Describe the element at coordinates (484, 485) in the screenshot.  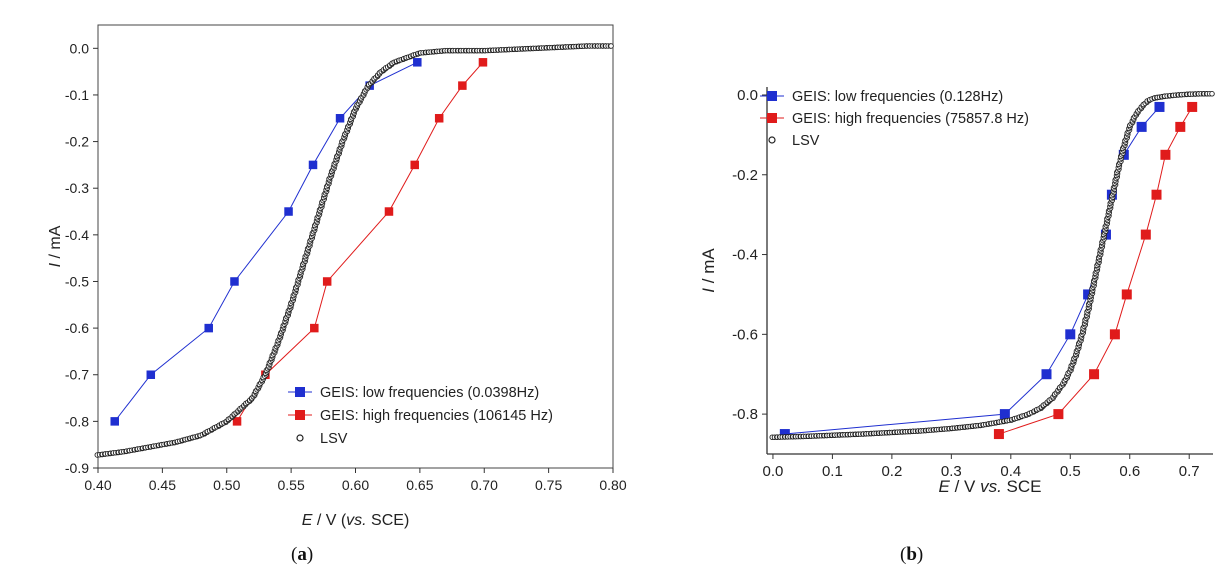
I see `panel-a-x-tick-label: 0.70` at that location.